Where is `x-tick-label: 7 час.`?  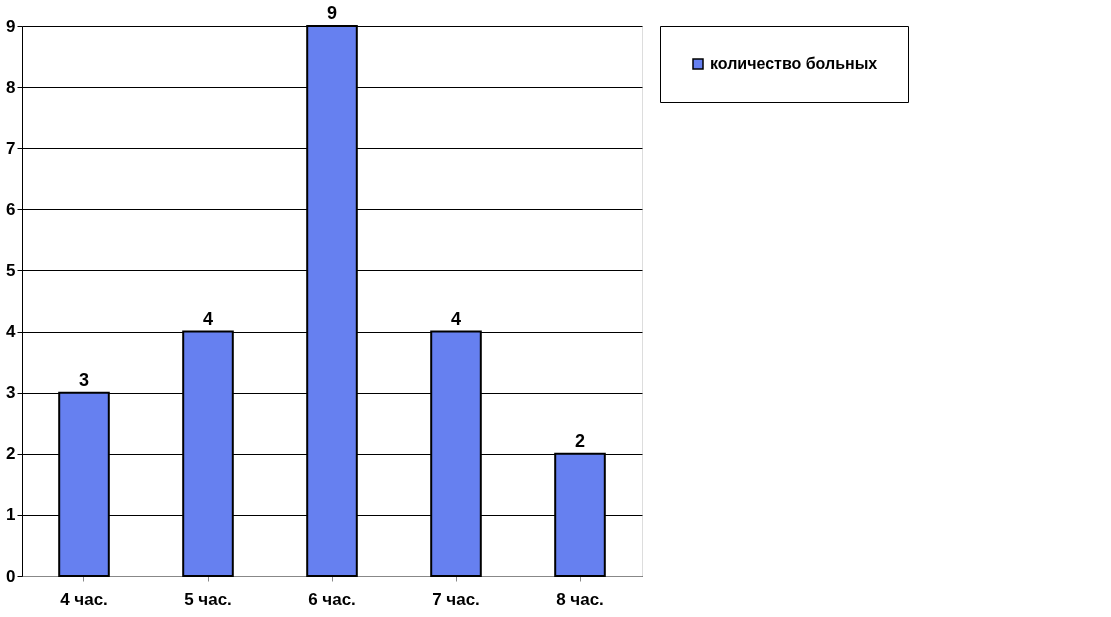 x-tick-label: 7 час. is located at coordinates (456, 599).